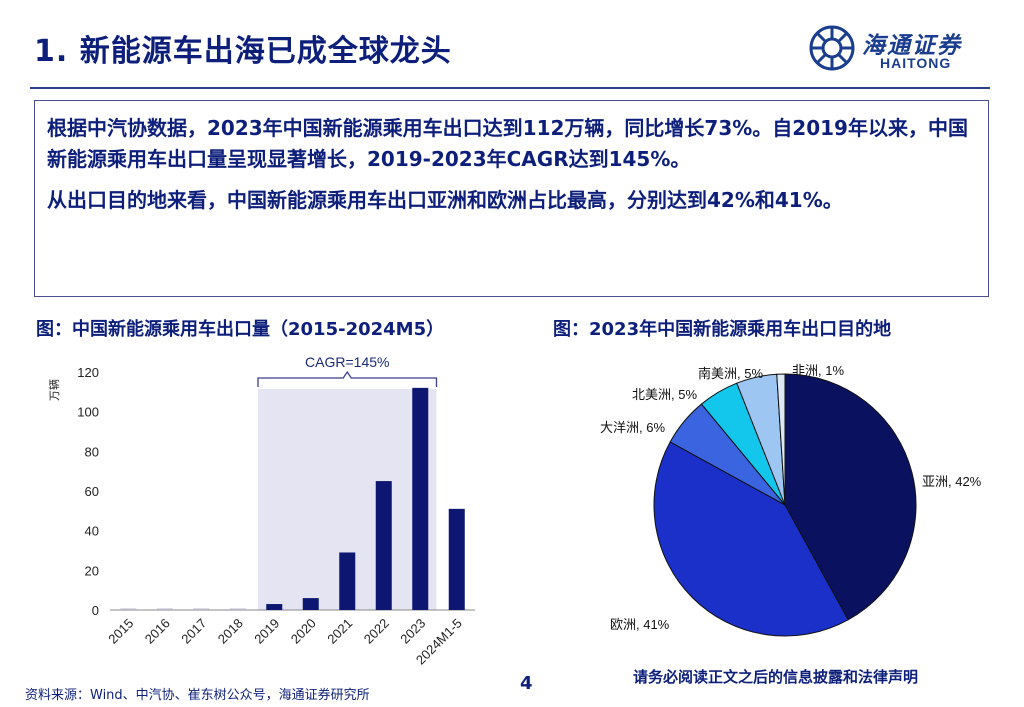  What do you see at coordinates (230, 631) in the screenshot?
I see `x-tick-label: 2018` at bounding box center [230, 631].